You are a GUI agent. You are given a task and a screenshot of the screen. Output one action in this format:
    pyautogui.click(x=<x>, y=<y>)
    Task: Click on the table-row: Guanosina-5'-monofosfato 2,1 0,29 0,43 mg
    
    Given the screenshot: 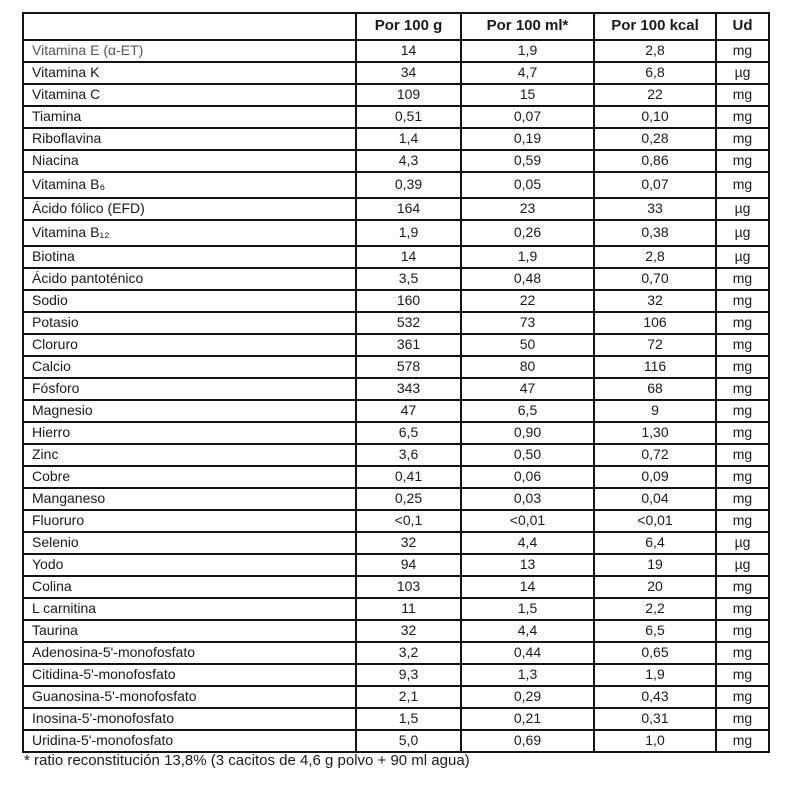 What is the action you would take?
    pyautogui.click(x=396, y=697)
    